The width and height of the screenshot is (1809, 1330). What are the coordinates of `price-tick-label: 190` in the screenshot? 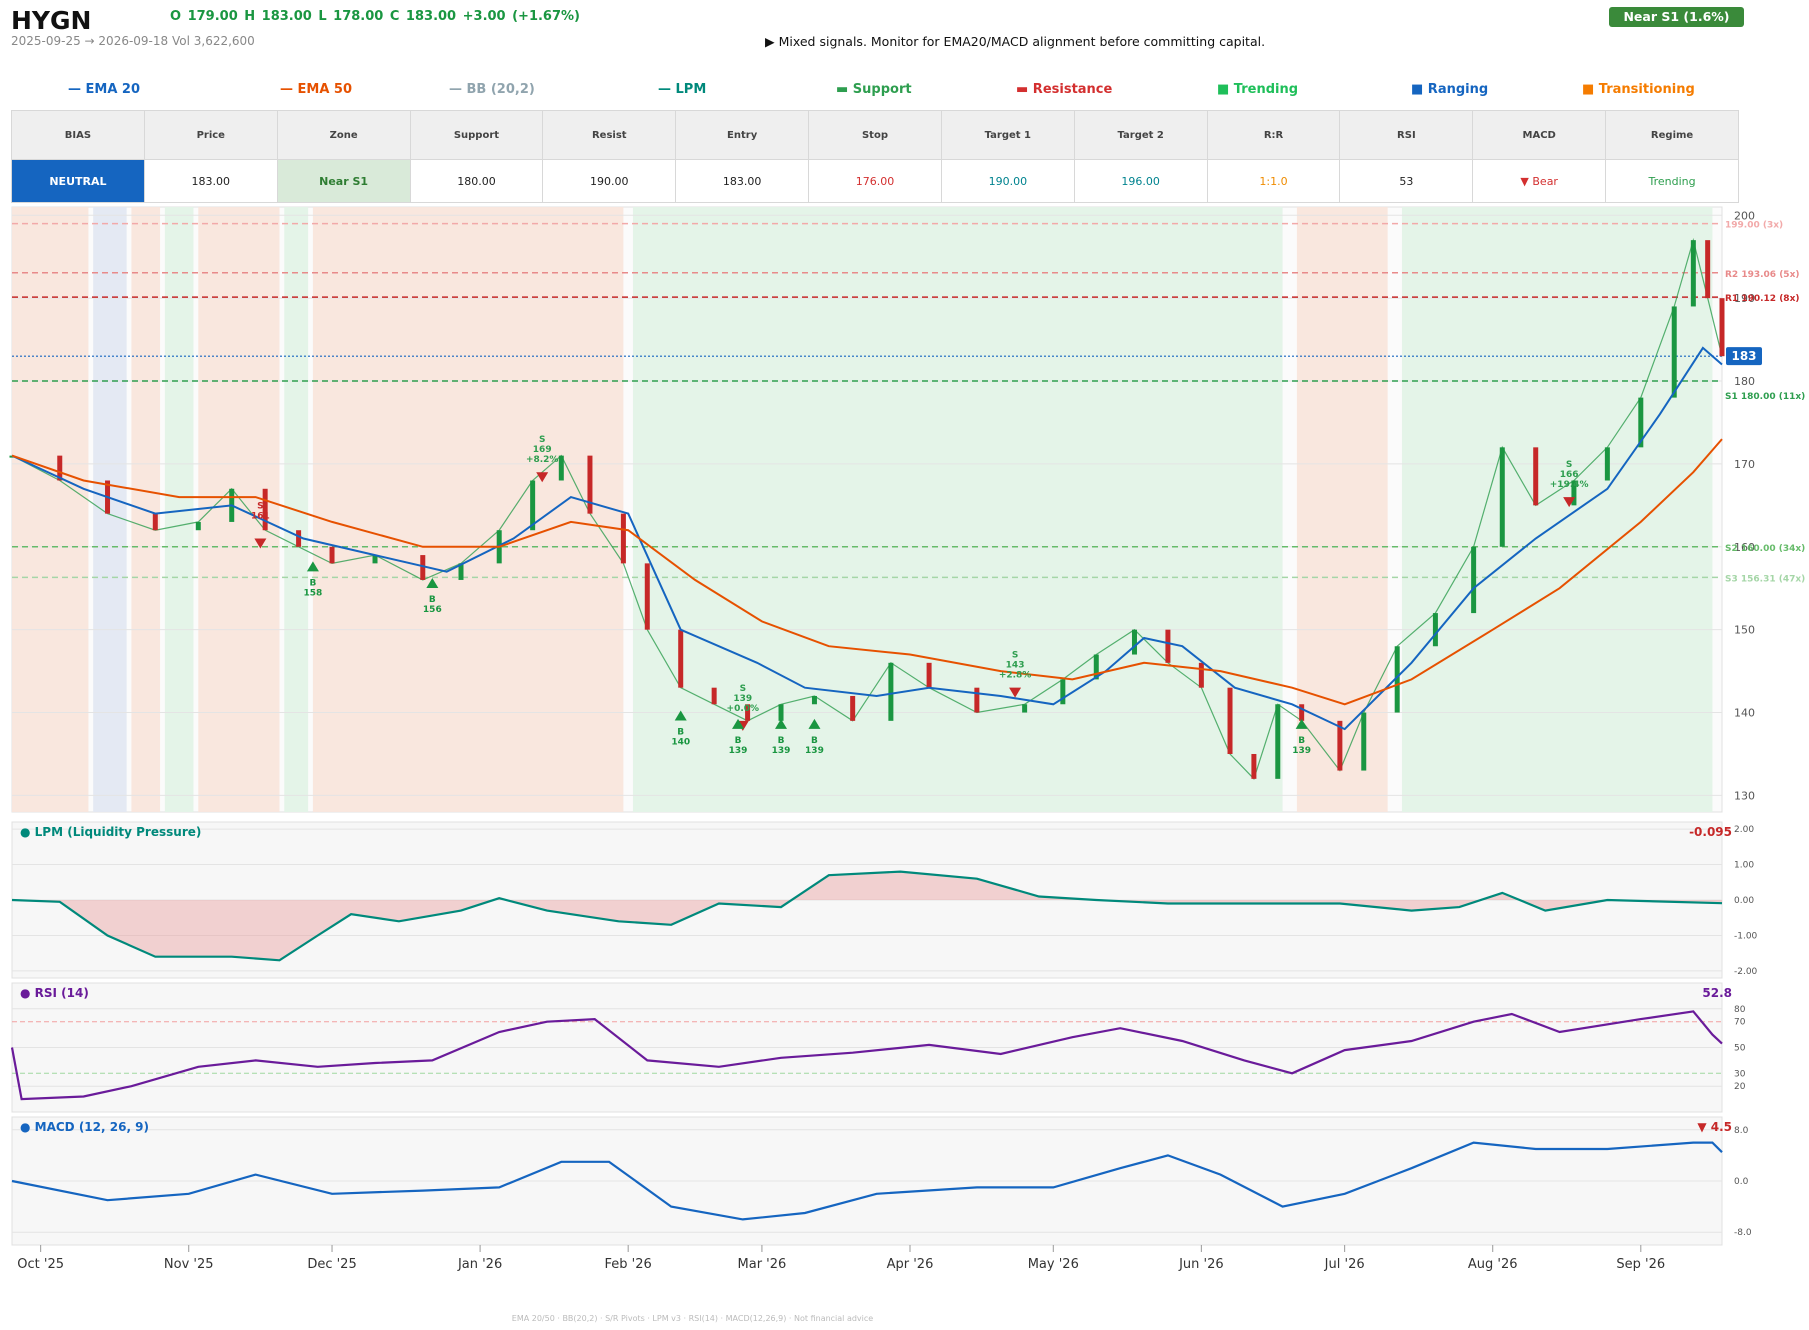 It's located at (1744, 298).